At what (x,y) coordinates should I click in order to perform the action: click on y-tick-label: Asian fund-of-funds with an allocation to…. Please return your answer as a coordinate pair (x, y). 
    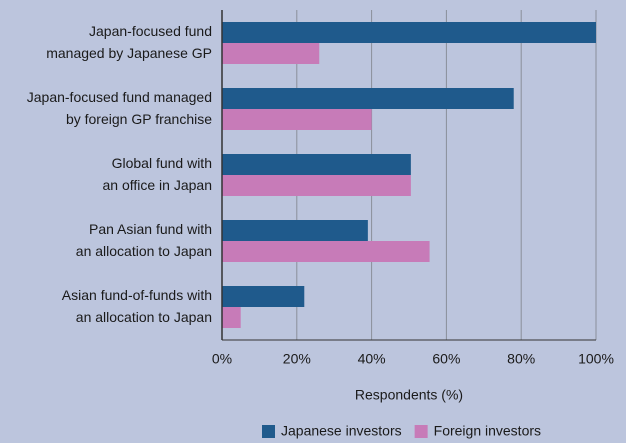
    Looking at the image, I should click on (137, 306).